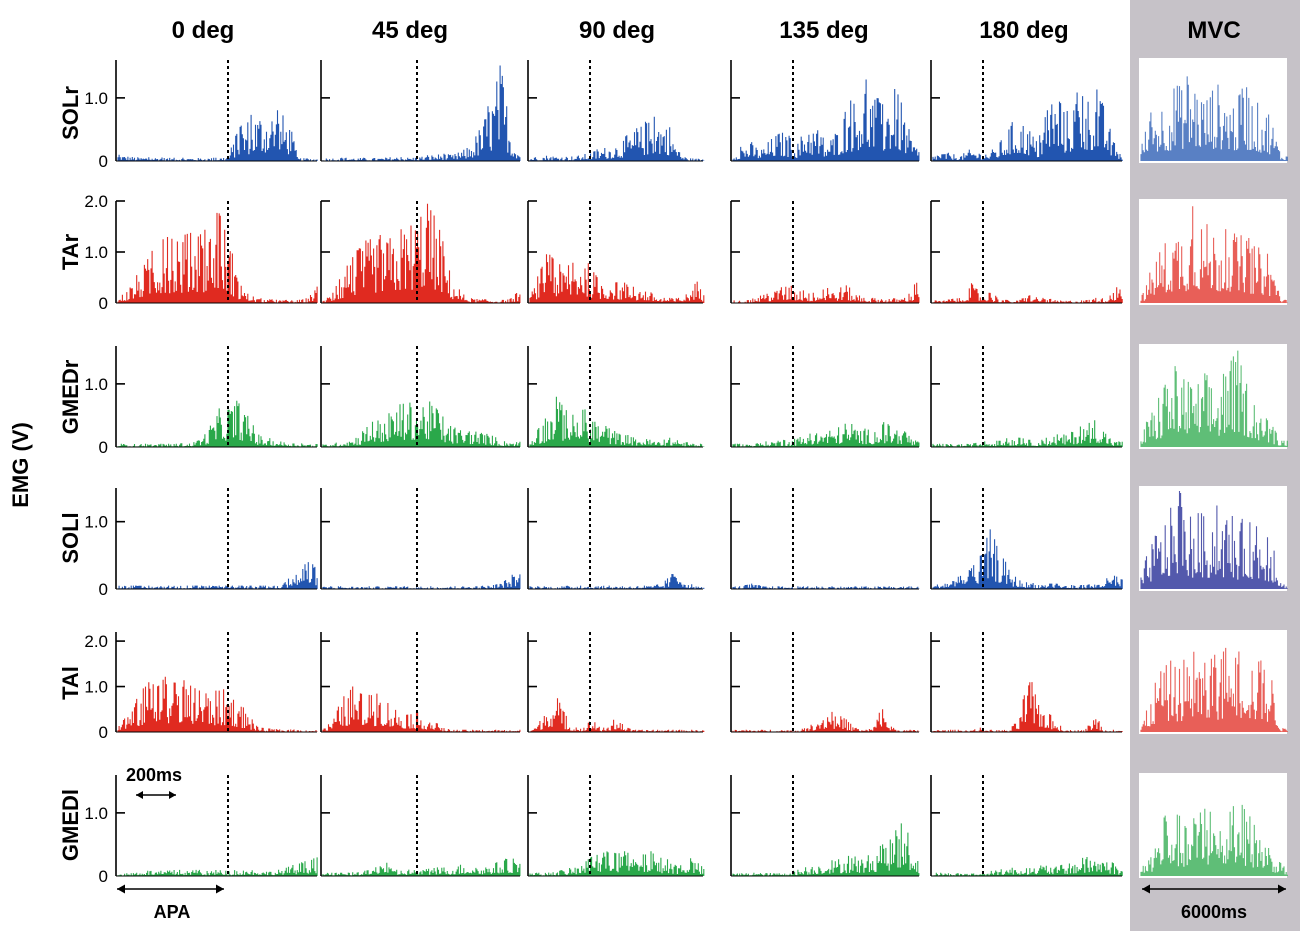 The height and width of the screenshot is (931, 1300). Describe the element at coordinates (1214, 912) in the screenshot. I see `mvc-duration-label: 6000ms` at that location.